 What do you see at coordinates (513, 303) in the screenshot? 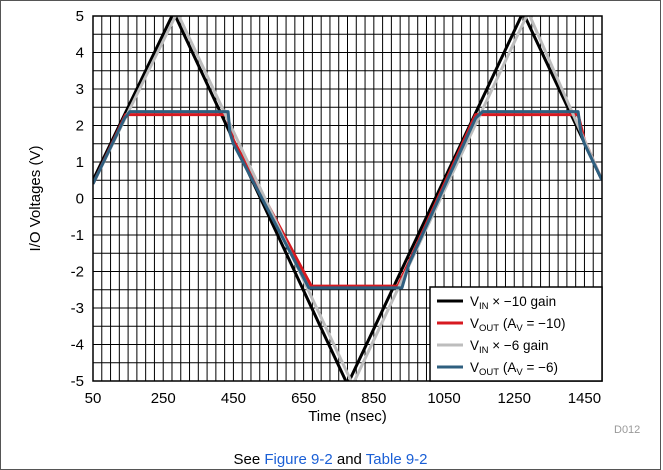
I see `legend-label: VIN × −10 gain` at bounding box center [513, 303].